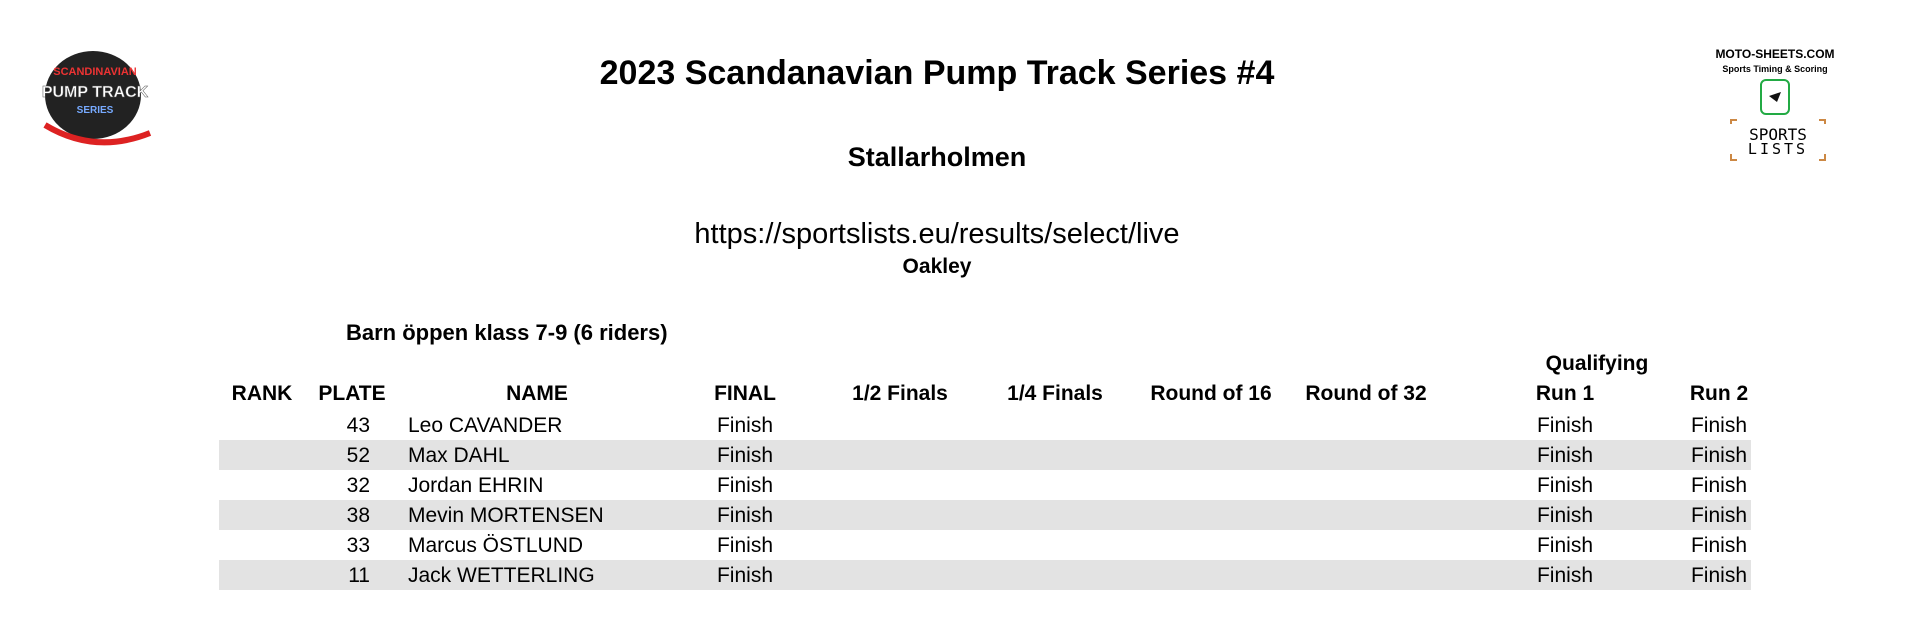 The height and width of the screenshot is (622, 1926). What do you see at coordinates (1774, 54) in the screenshot?
I see `logo-text: MOTO-SHEETS.COM` at bounding box center [1774, 54].